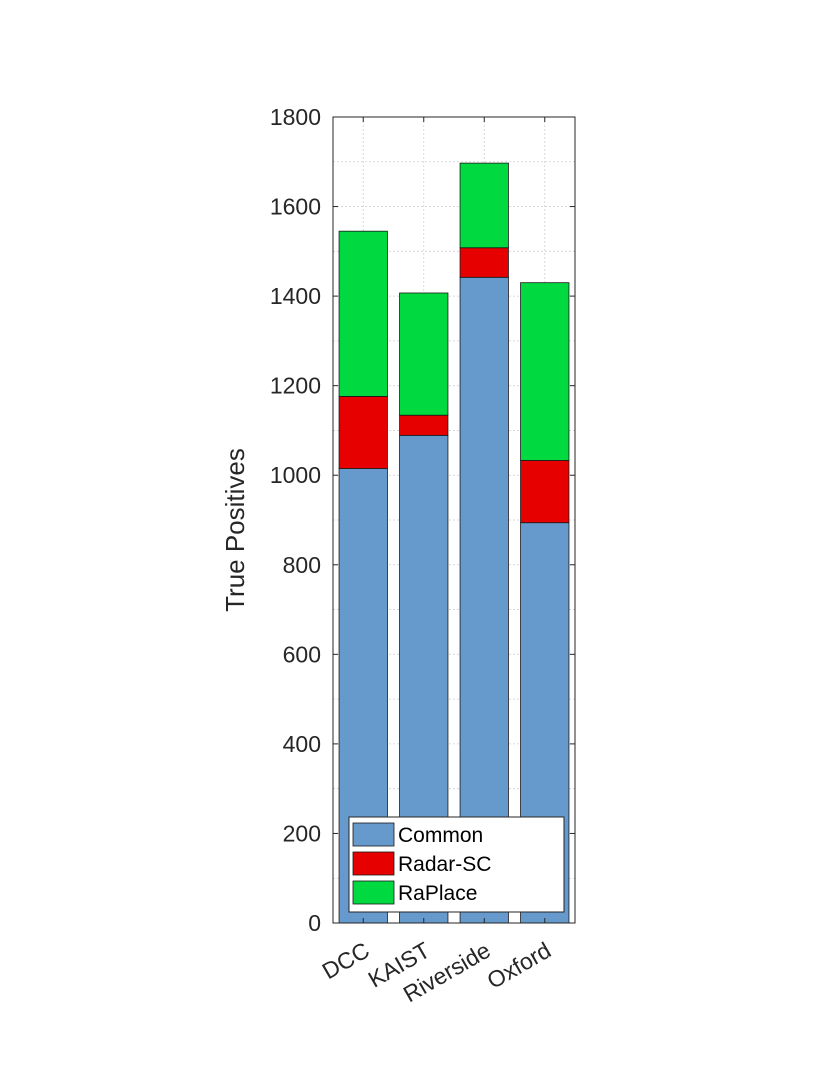  Describe the element at coordinates (302, 744) in the screenshot. I see `y-tick-label: 400` at that location.